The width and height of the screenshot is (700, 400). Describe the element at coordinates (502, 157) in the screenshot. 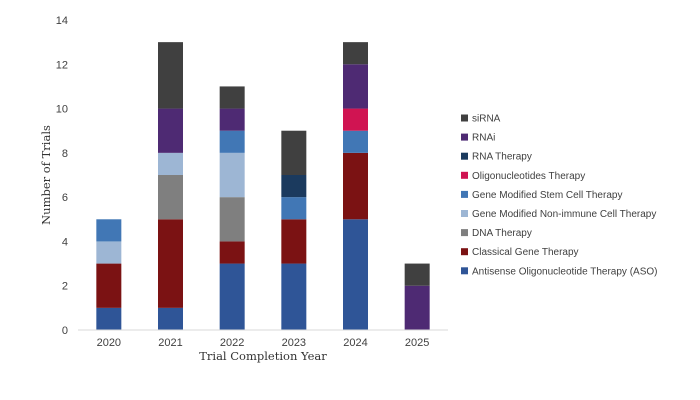

I see `legend-label: RNA Therapy` at that location.